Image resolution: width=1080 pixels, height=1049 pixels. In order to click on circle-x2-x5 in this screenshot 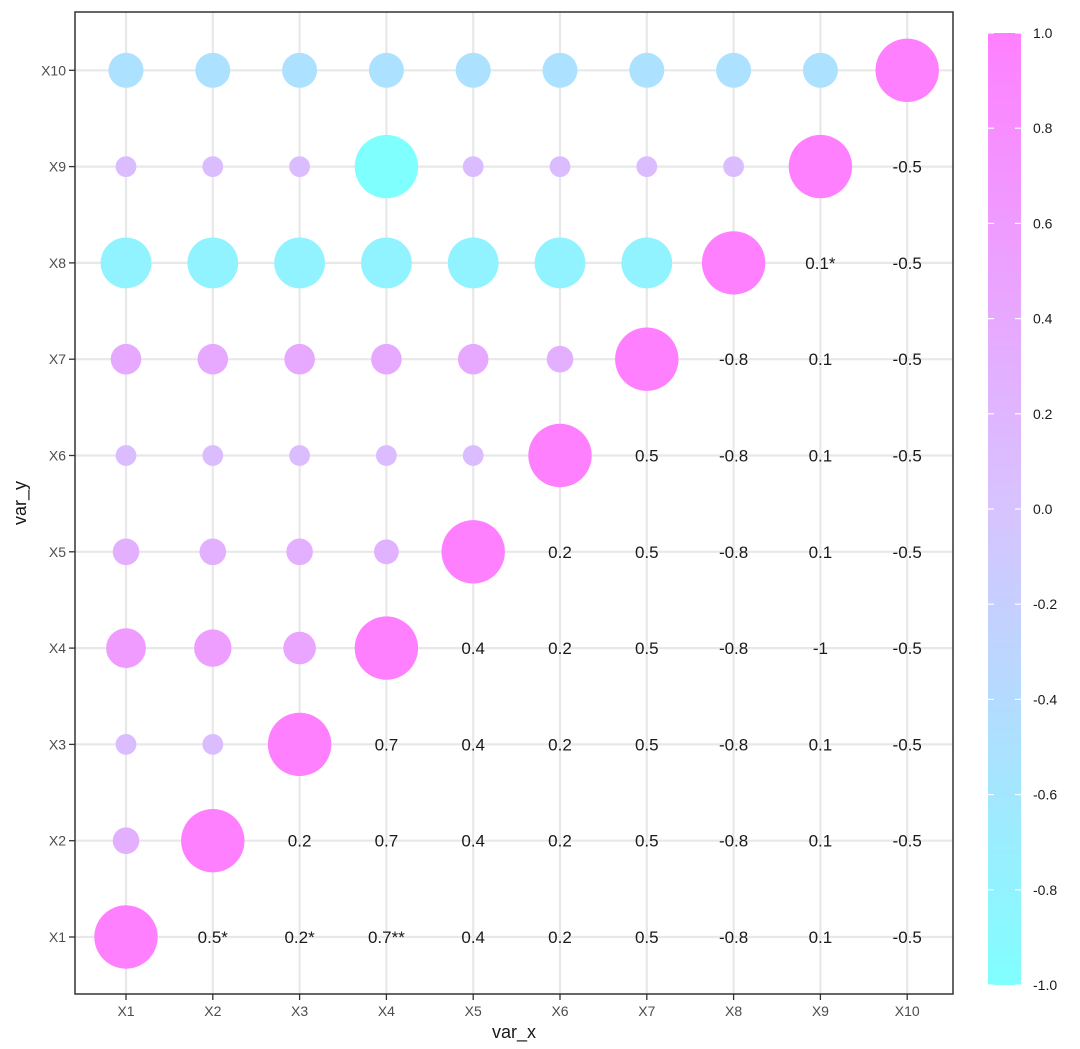, I will do `click(213, 552)`.